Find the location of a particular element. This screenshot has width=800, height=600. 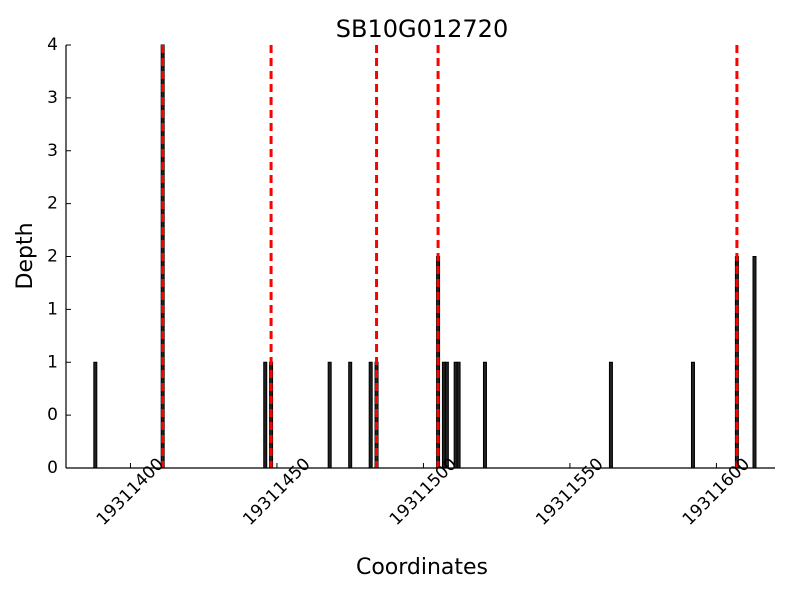

x-axis-label: Coordinates is located at coordinates (422, 567).